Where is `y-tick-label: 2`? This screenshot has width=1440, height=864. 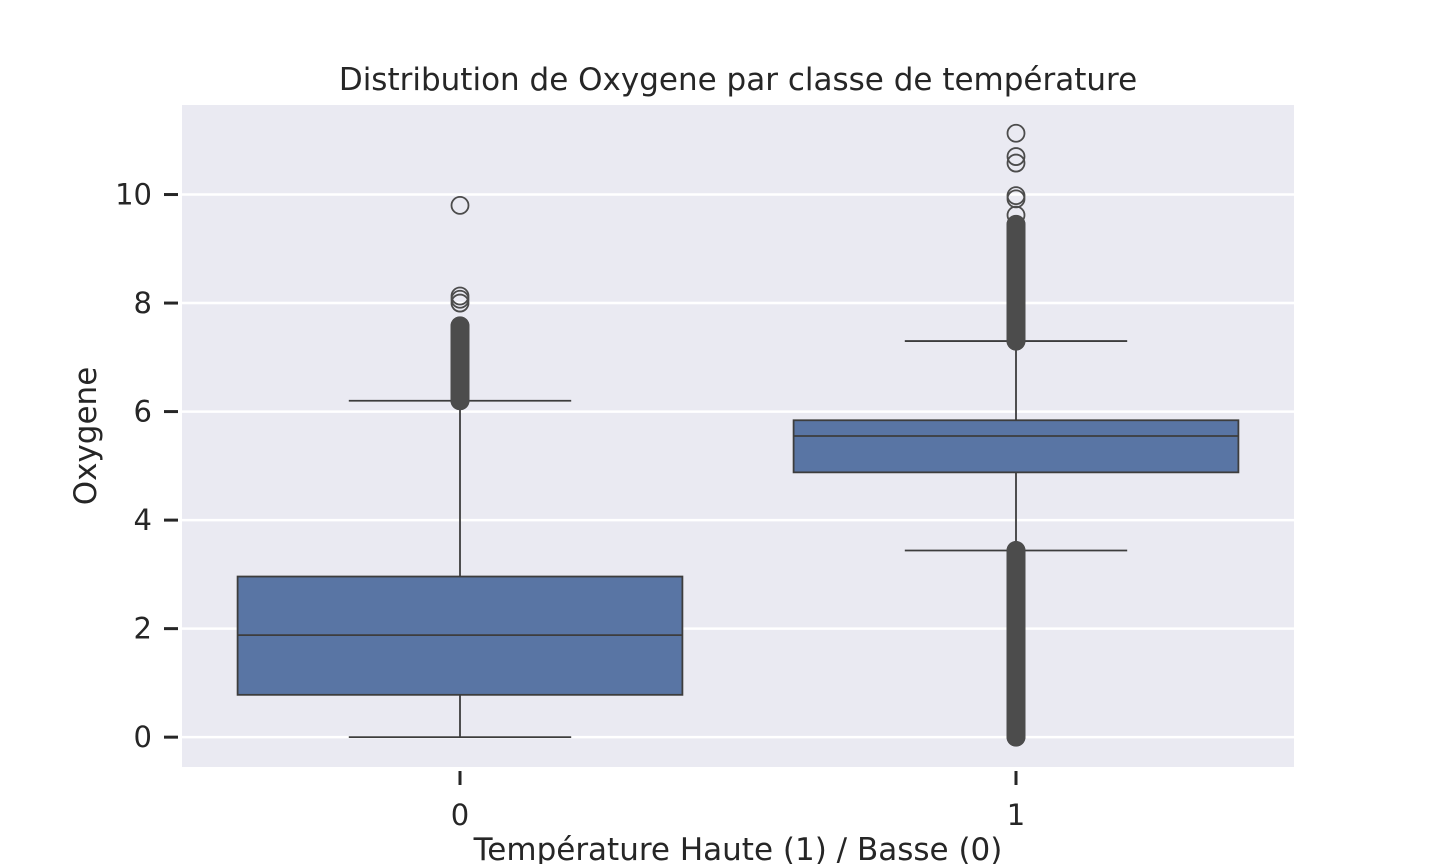 y-tick-label: 2 is located at coordinates (143, 629).